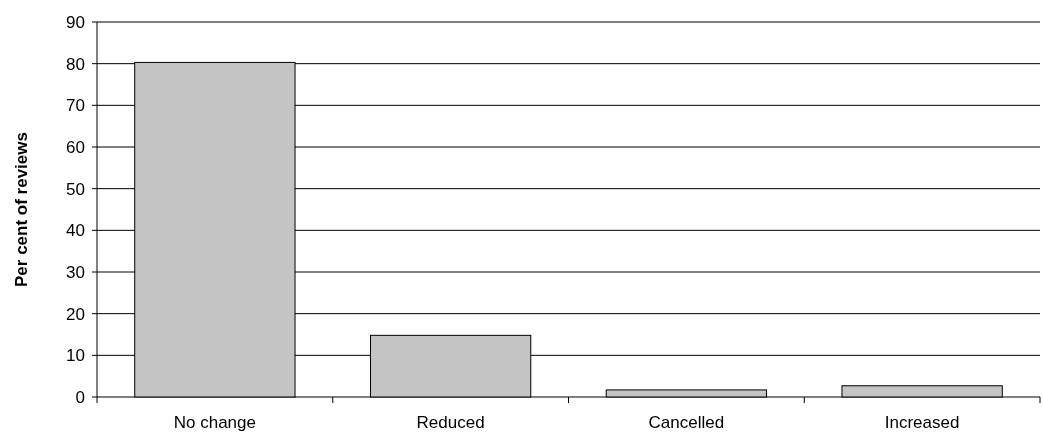 This screenshot has height=441, width=1043. Describe the element at coordinates (75, 189) in the screenshot. I see `y-tick-label: 50` at that location.